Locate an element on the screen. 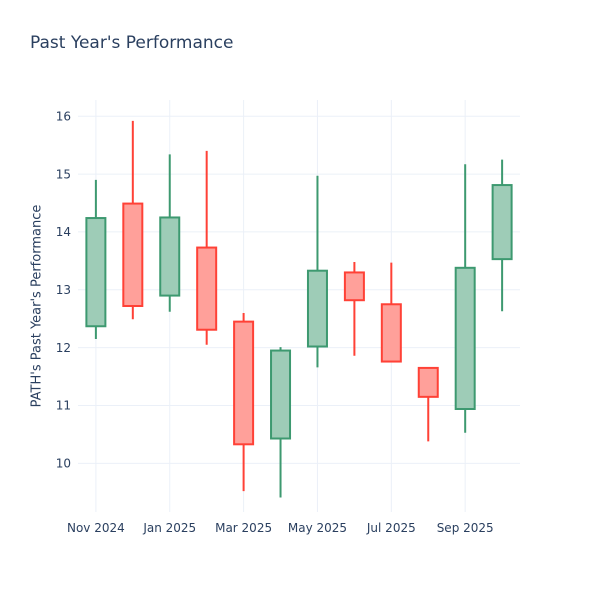 The image size is (600, 600). candlestick-jan-2025 is located at coordinates (170, 233).